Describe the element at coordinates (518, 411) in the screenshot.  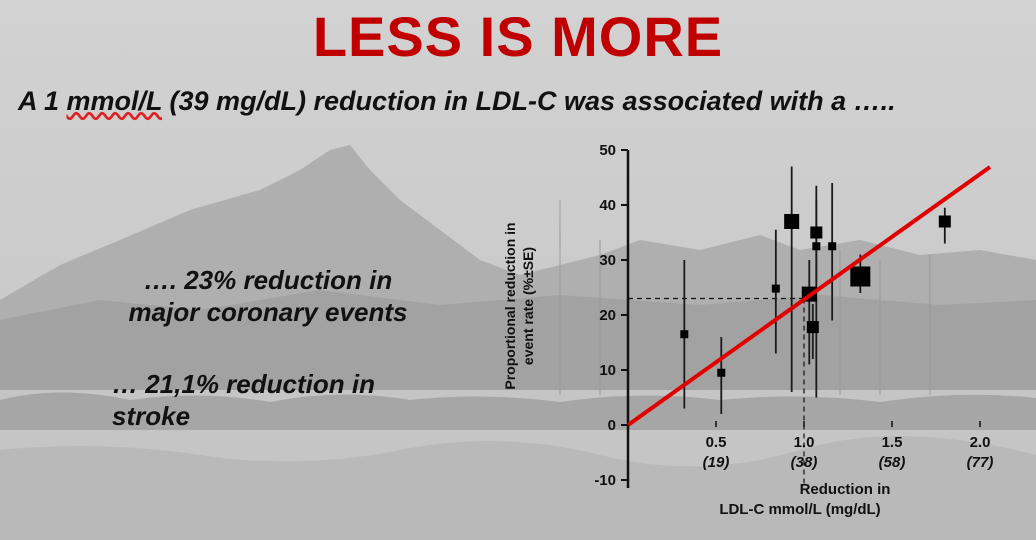
I see `boat-hulls` at that location.